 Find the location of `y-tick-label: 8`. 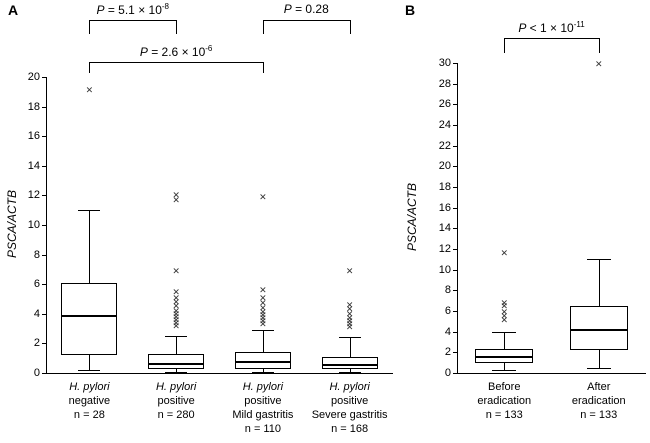

y-tick-label: 8 is located at coordinates (36, 254).